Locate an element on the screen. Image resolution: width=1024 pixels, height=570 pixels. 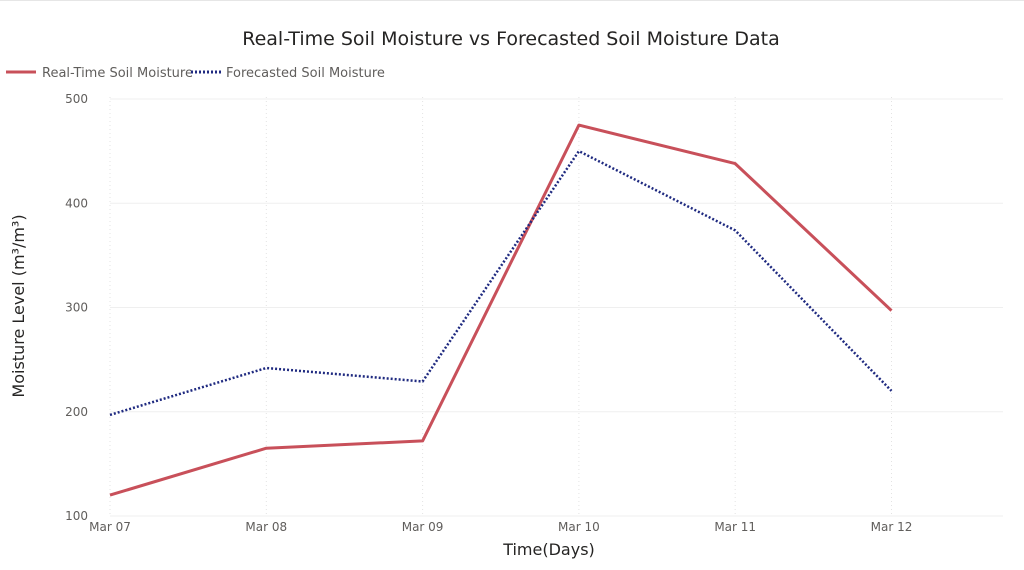
x-tick-label: Mar 10 is located at coordinates (579, 527).